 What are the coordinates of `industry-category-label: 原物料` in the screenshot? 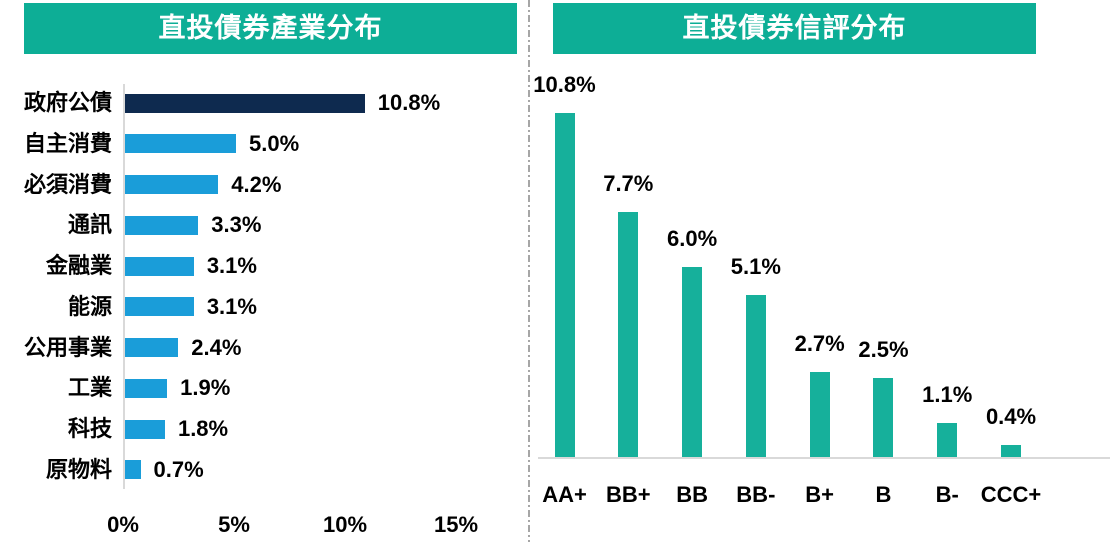 It's located at (78, 469).